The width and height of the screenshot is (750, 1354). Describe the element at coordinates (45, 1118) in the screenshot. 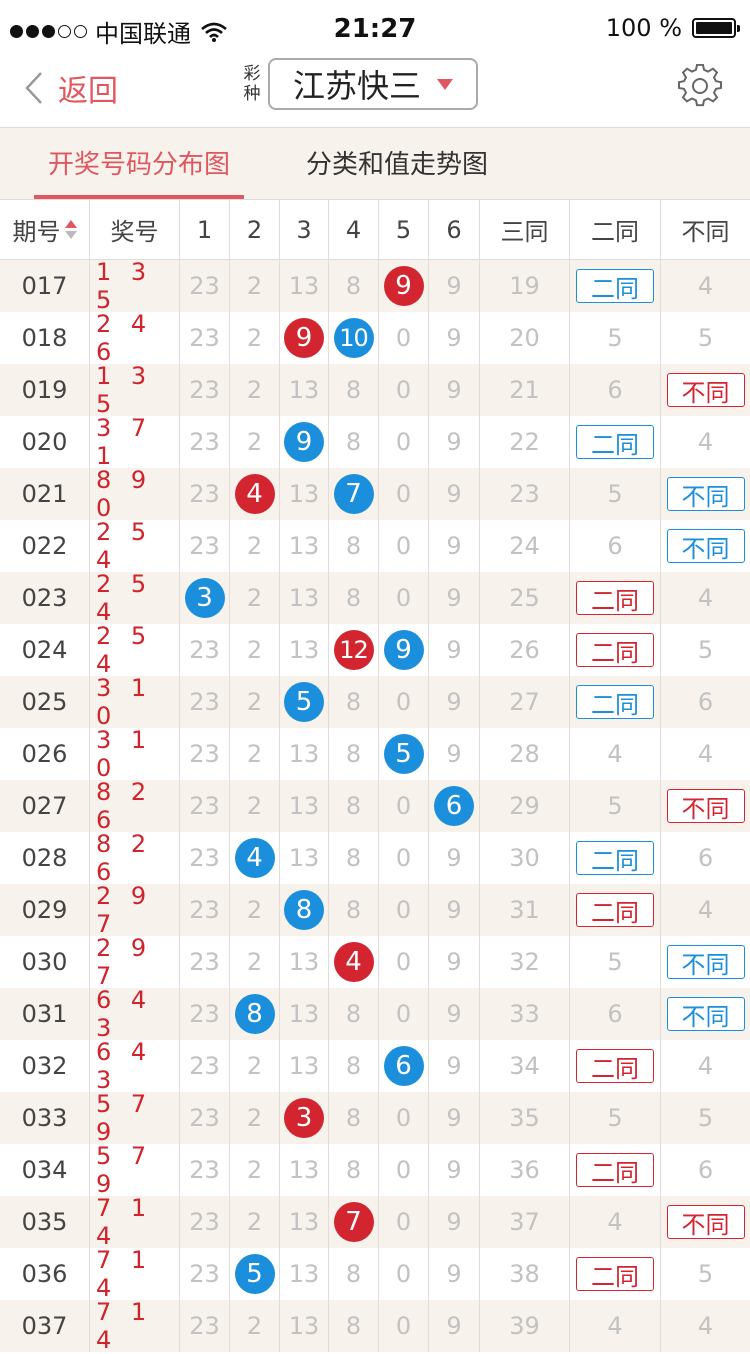

I see `issue-number: 033` at that location.